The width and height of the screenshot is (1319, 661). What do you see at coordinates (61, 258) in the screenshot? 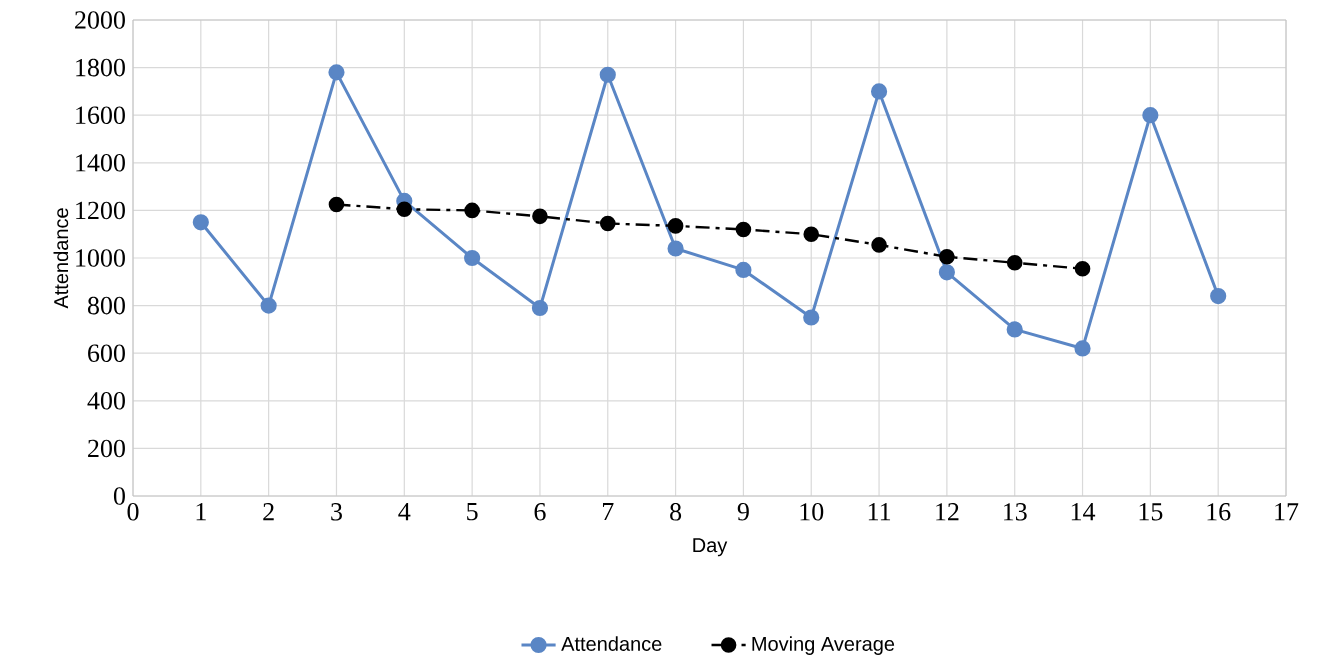
I see `y-axis-title: Attendance` at bounding box center [61, 258].